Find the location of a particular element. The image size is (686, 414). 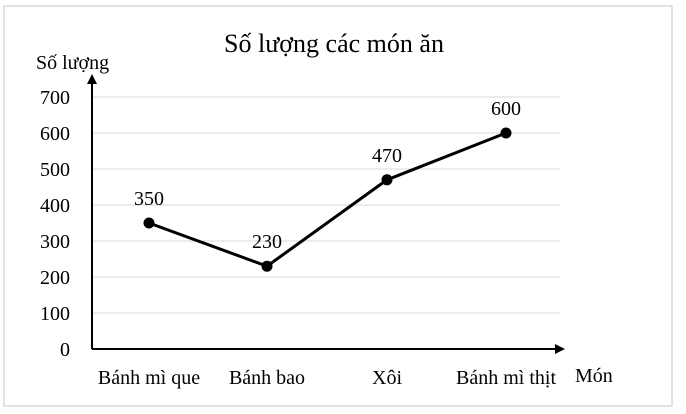

y-axis-arrow is located at coordinates (92, 79).